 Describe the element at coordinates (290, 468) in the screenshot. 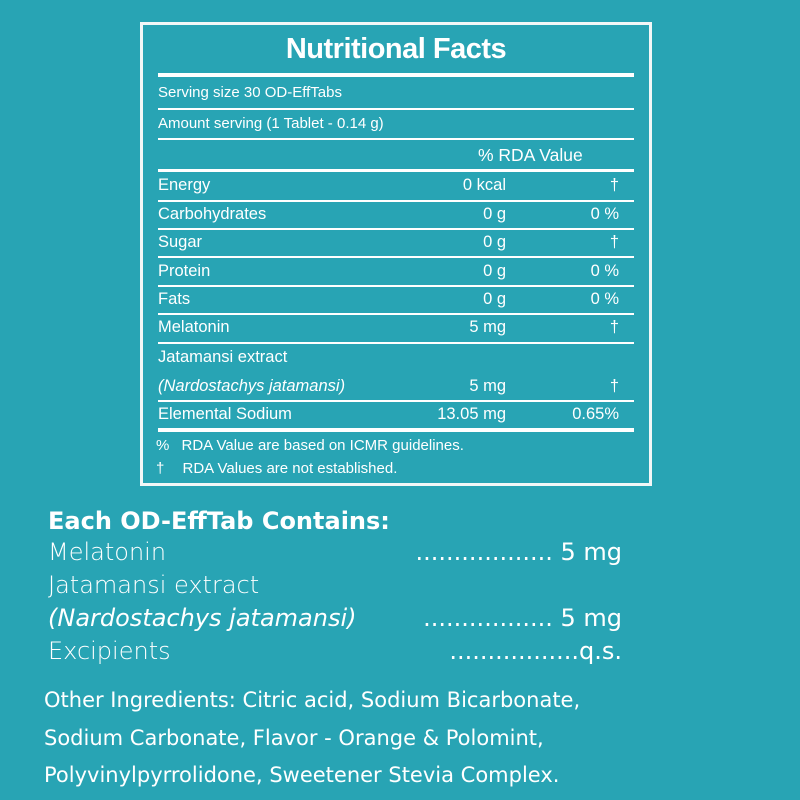

I see `footnote-text: RDA Values are not established.` at that location.